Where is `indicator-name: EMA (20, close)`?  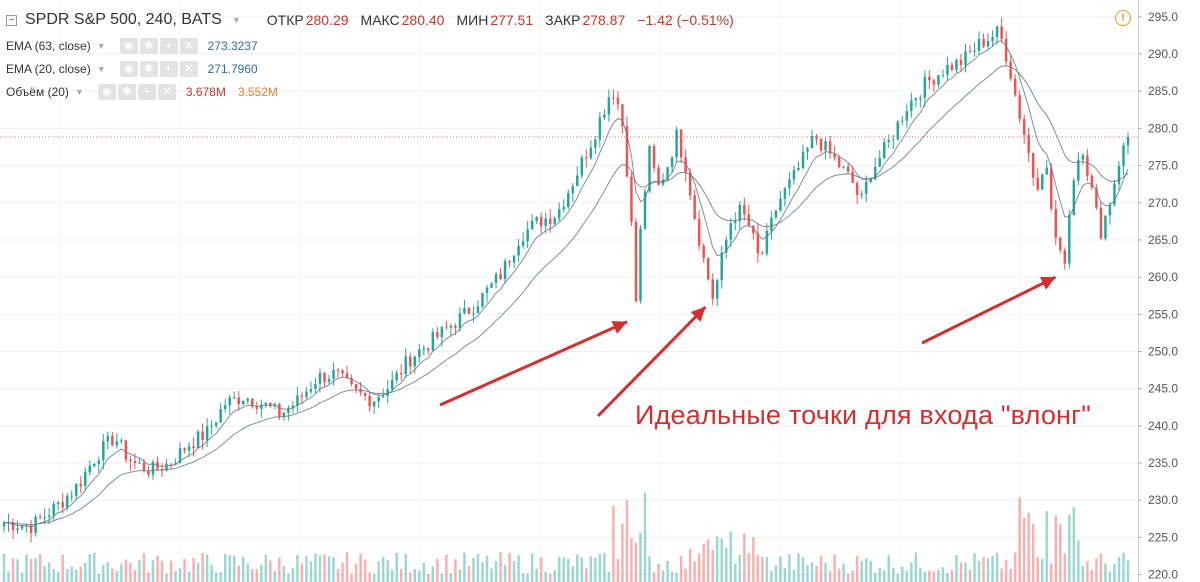 indicator-name: EMA (20, close) is located at coordinates (48, 68).